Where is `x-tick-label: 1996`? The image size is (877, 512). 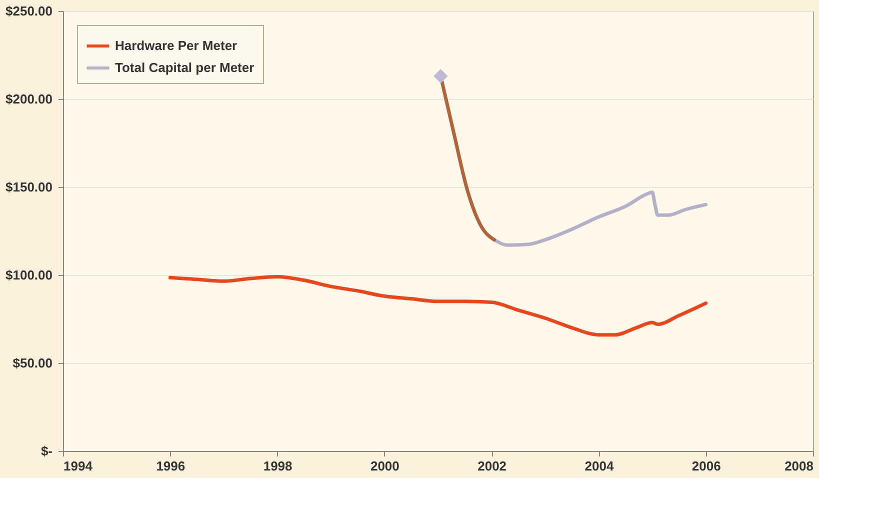
x-tick-label: 1996 is located at coordinates (171, 466).